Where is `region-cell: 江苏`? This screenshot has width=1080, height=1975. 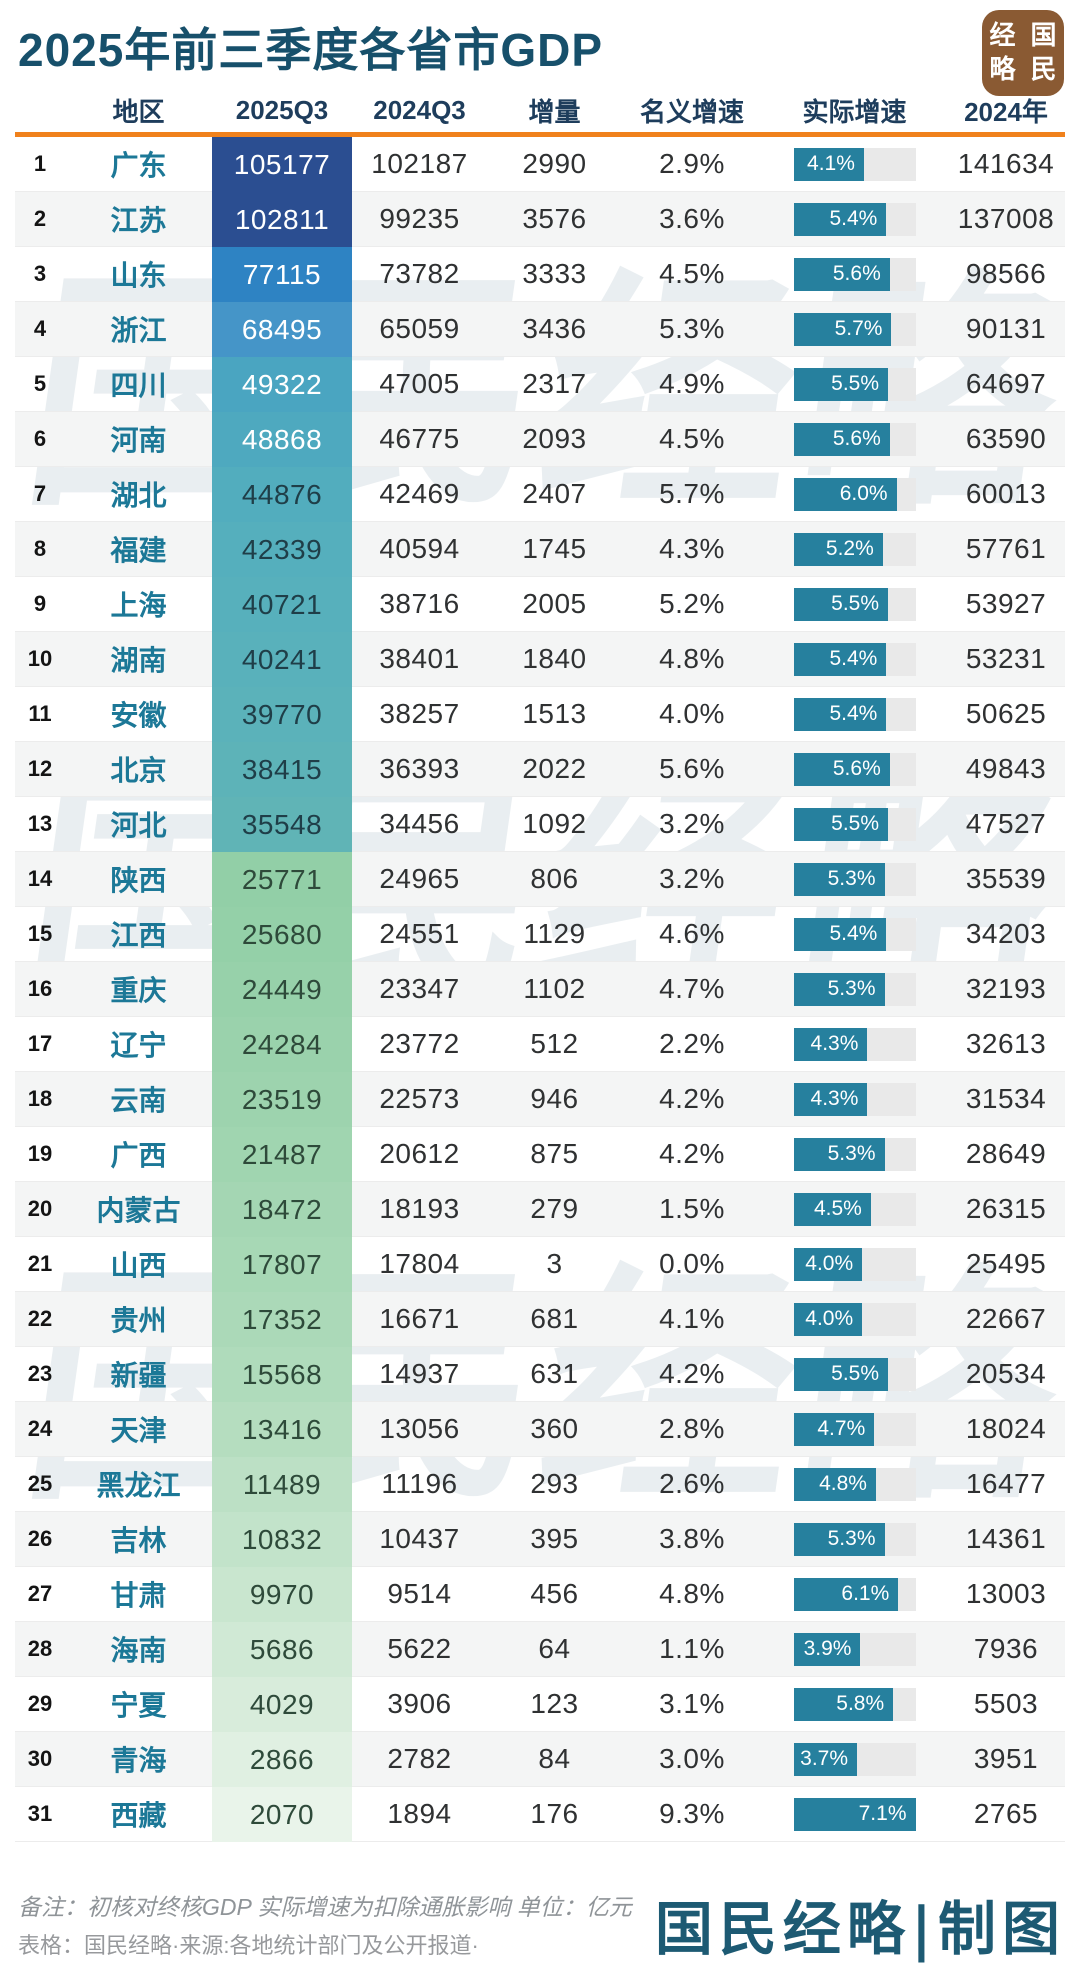 region-cell: 江苏 is located at coordinates (138, 220).